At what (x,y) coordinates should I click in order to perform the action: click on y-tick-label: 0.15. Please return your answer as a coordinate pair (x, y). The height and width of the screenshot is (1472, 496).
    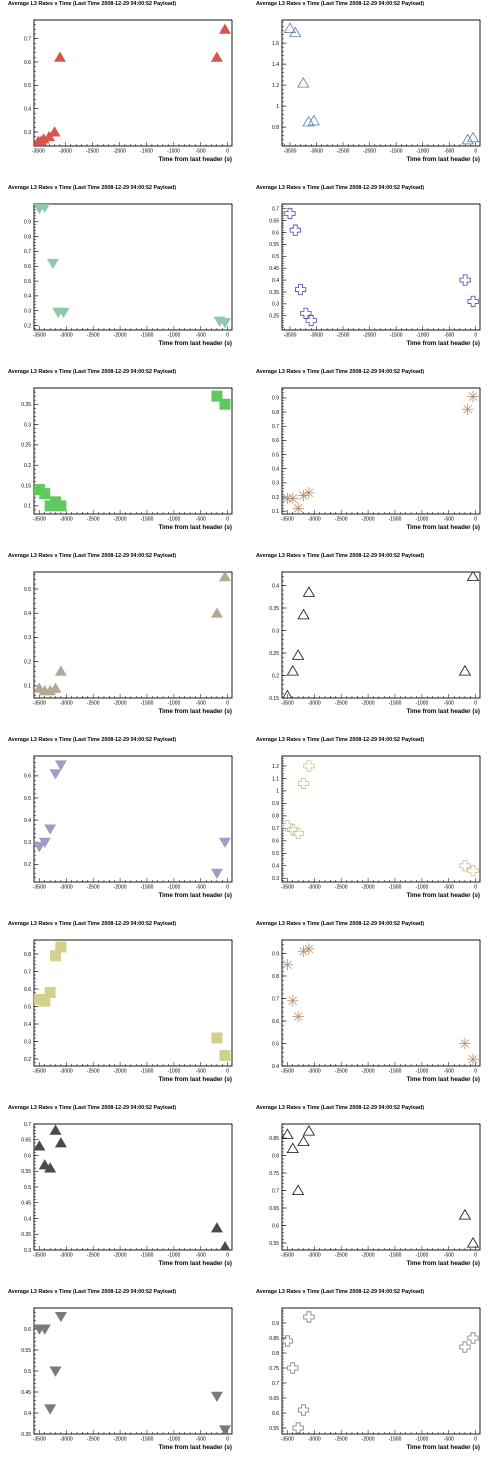
    Looking at the image, I should click on (274, 699).